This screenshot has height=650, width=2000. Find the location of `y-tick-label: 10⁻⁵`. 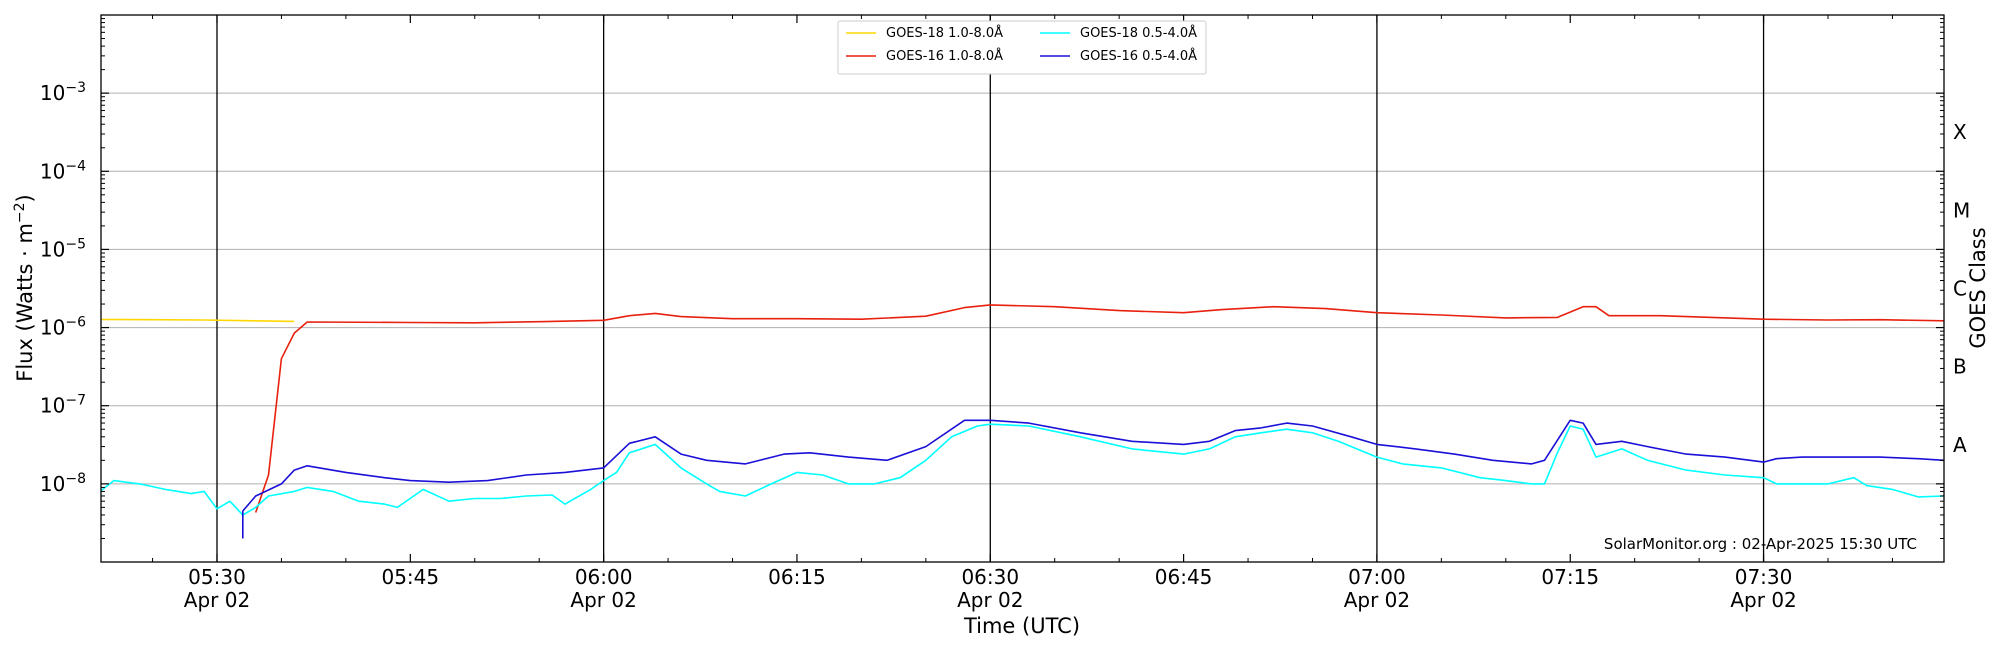

y-tick-label: 10⁻⁵ is located at coordinates (63, 248).